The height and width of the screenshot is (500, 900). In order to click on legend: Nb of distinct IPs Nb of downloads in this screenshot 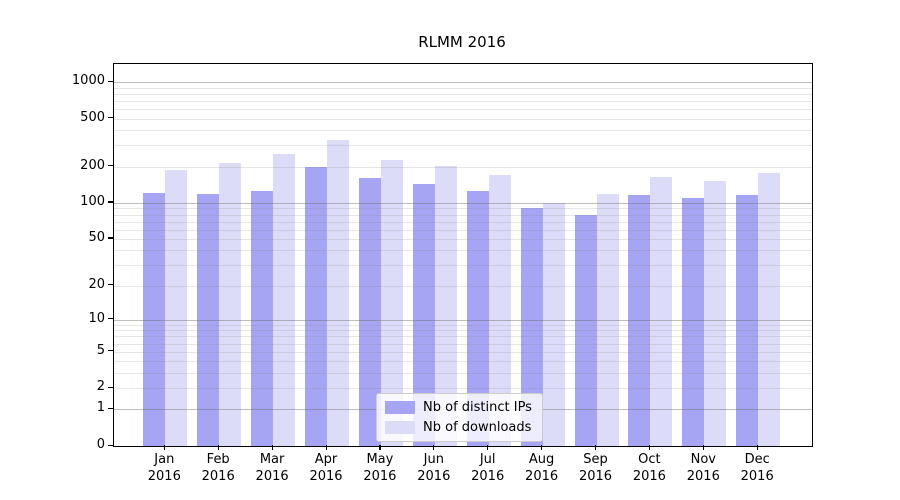, I will do `click(459, 417)`.